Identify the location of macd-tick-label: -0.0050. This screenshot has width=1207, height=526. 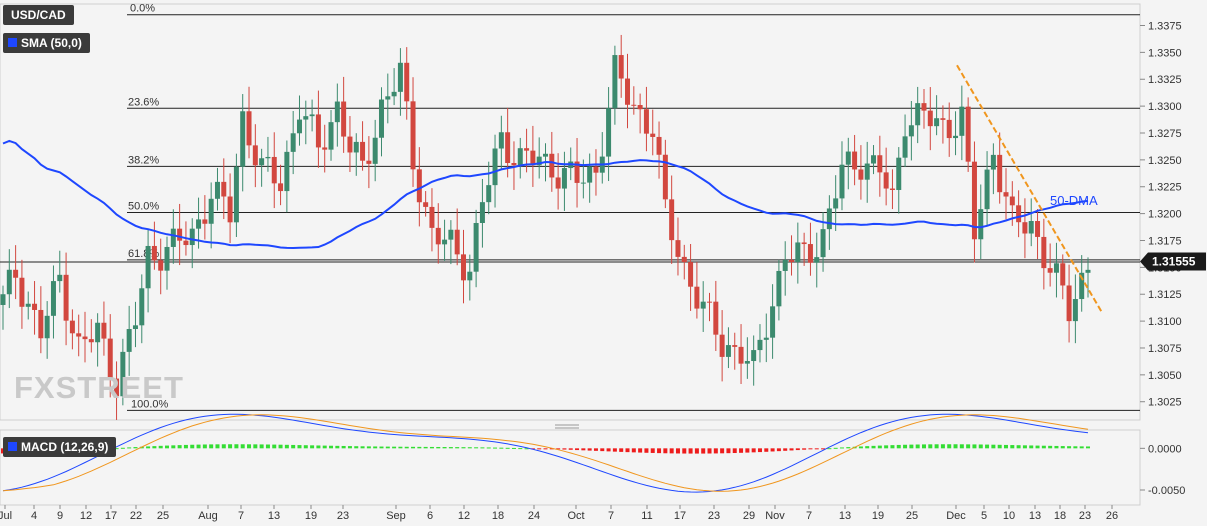
(1166, 491).